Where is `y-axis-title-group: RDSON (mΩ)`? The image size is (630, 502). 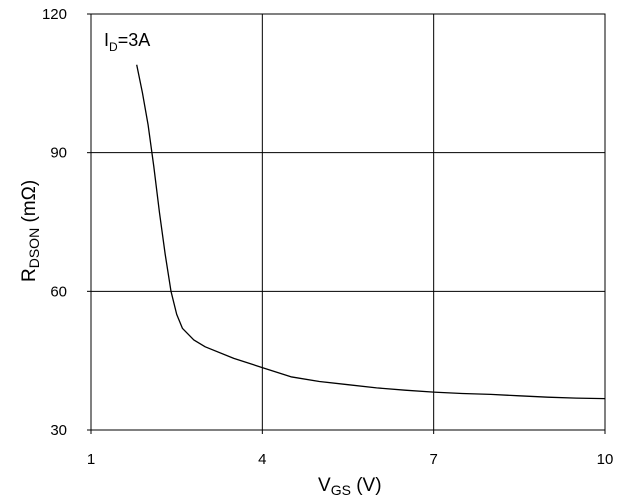 y-axis-title-group: RDSON (mΩ) is located at coordinates (30, 231).